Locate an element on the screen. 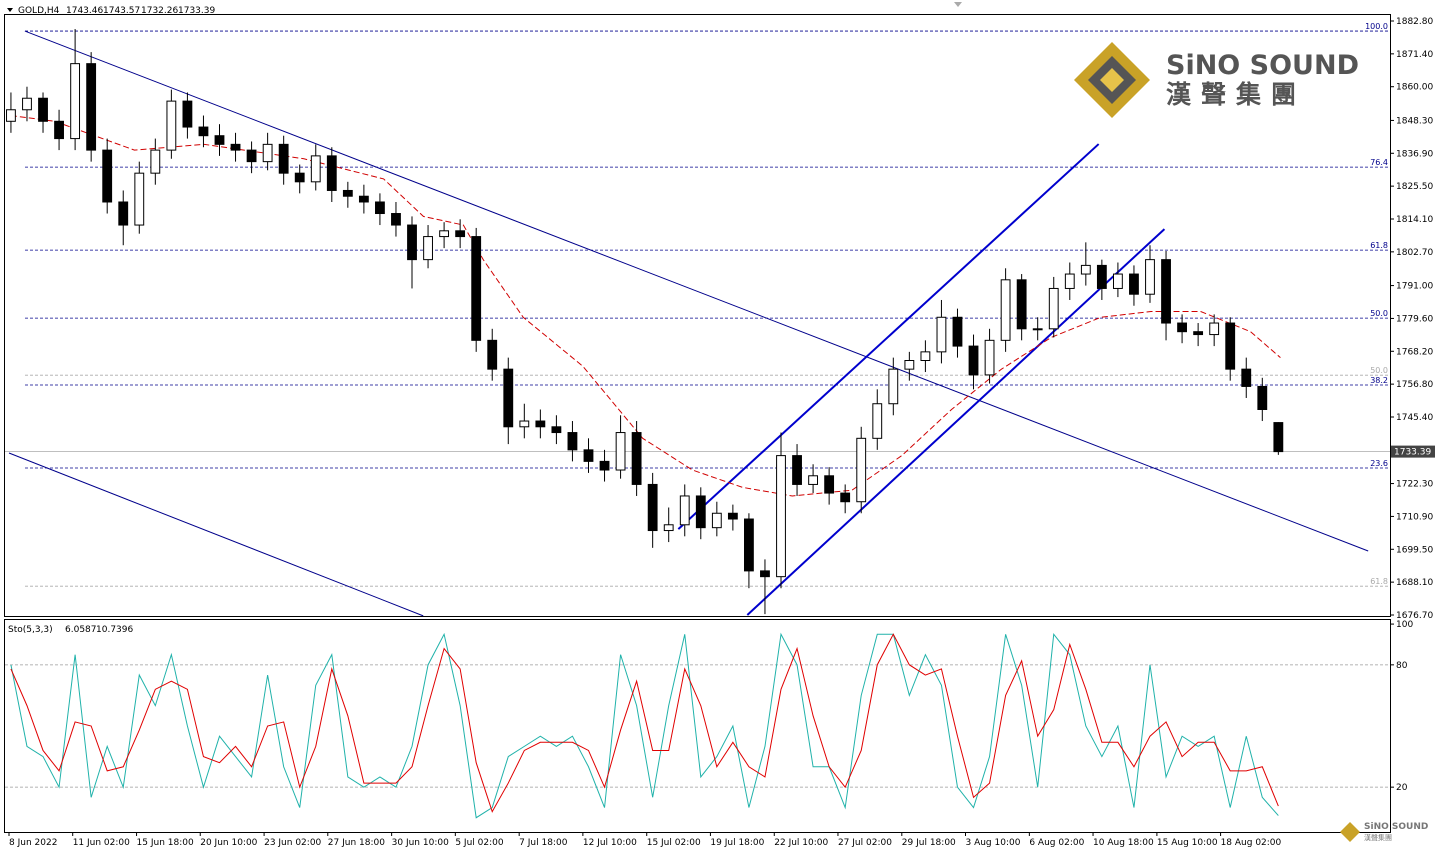 The image size is (1436, 857). watermark-name: SiNO SOUND is located at coordinates (1396, 827).